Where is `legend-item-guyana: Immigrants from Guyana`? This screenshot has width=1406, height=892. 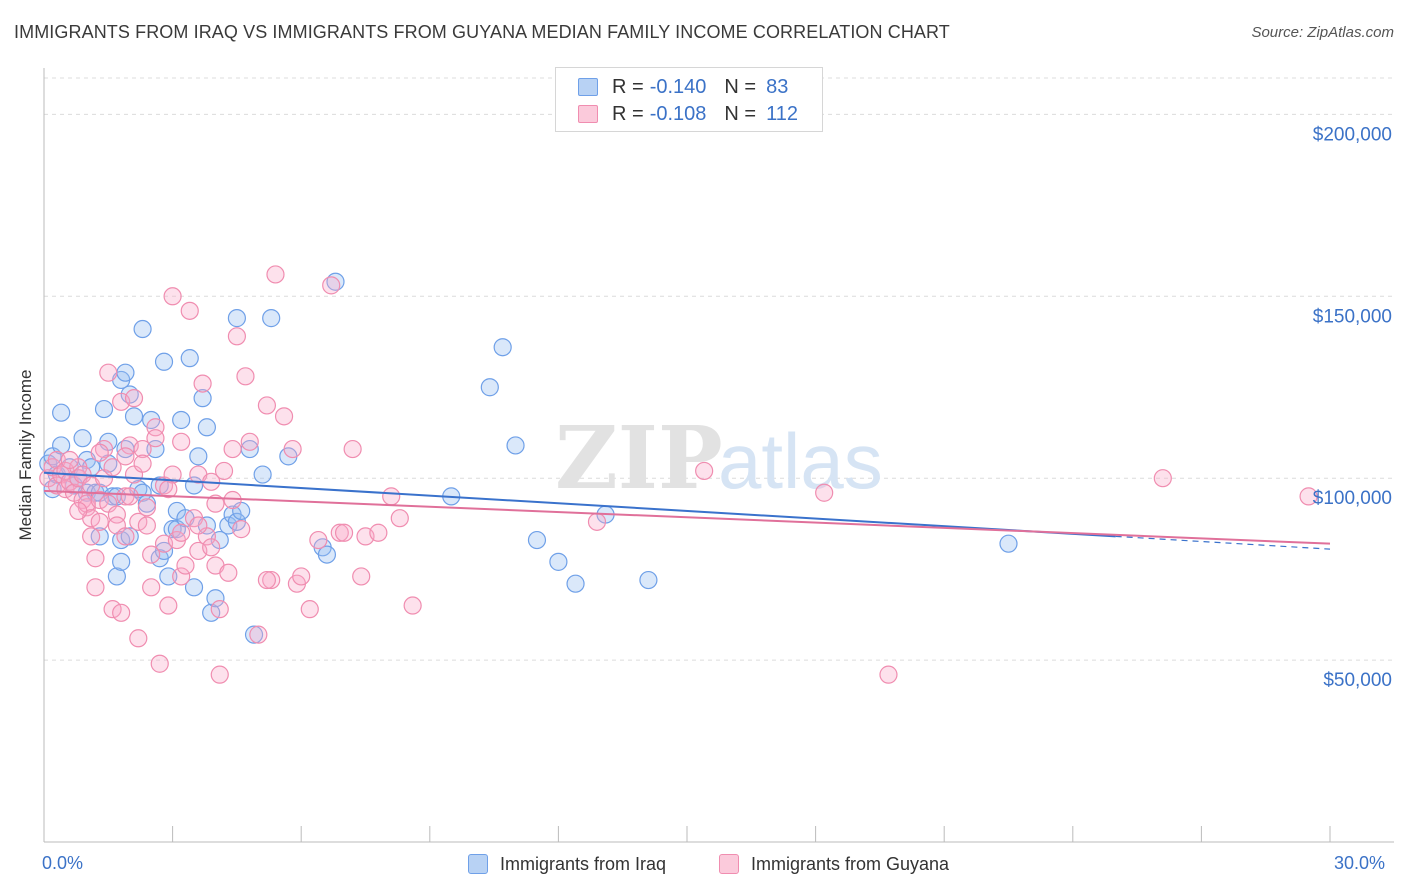 legend-item-guyana: Immigrants from Guyana is located at coordinates (834, 864).